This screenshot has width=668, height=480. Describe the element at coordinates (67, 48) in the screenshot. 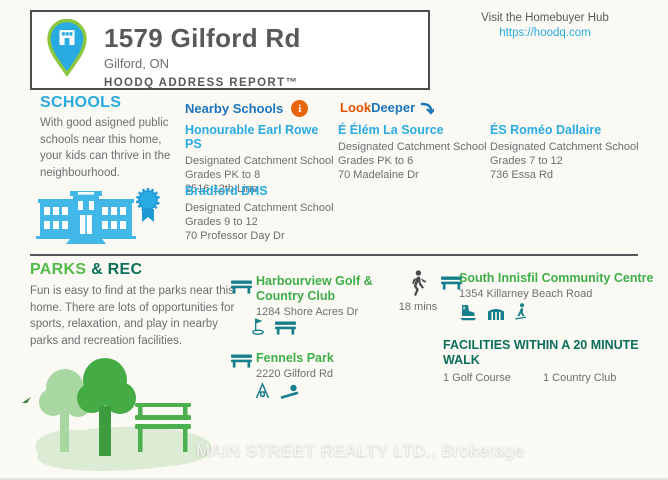

I see `map-pin-icon` at that location.